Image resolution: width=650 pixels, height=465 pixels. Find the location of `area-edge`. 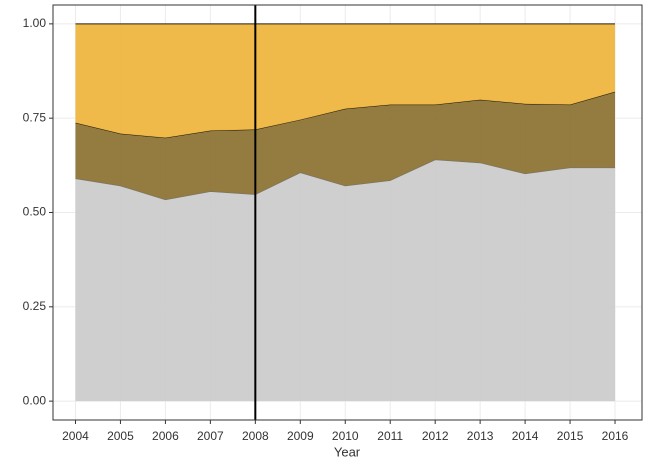

area-edge is located at coordinates (345, 180).